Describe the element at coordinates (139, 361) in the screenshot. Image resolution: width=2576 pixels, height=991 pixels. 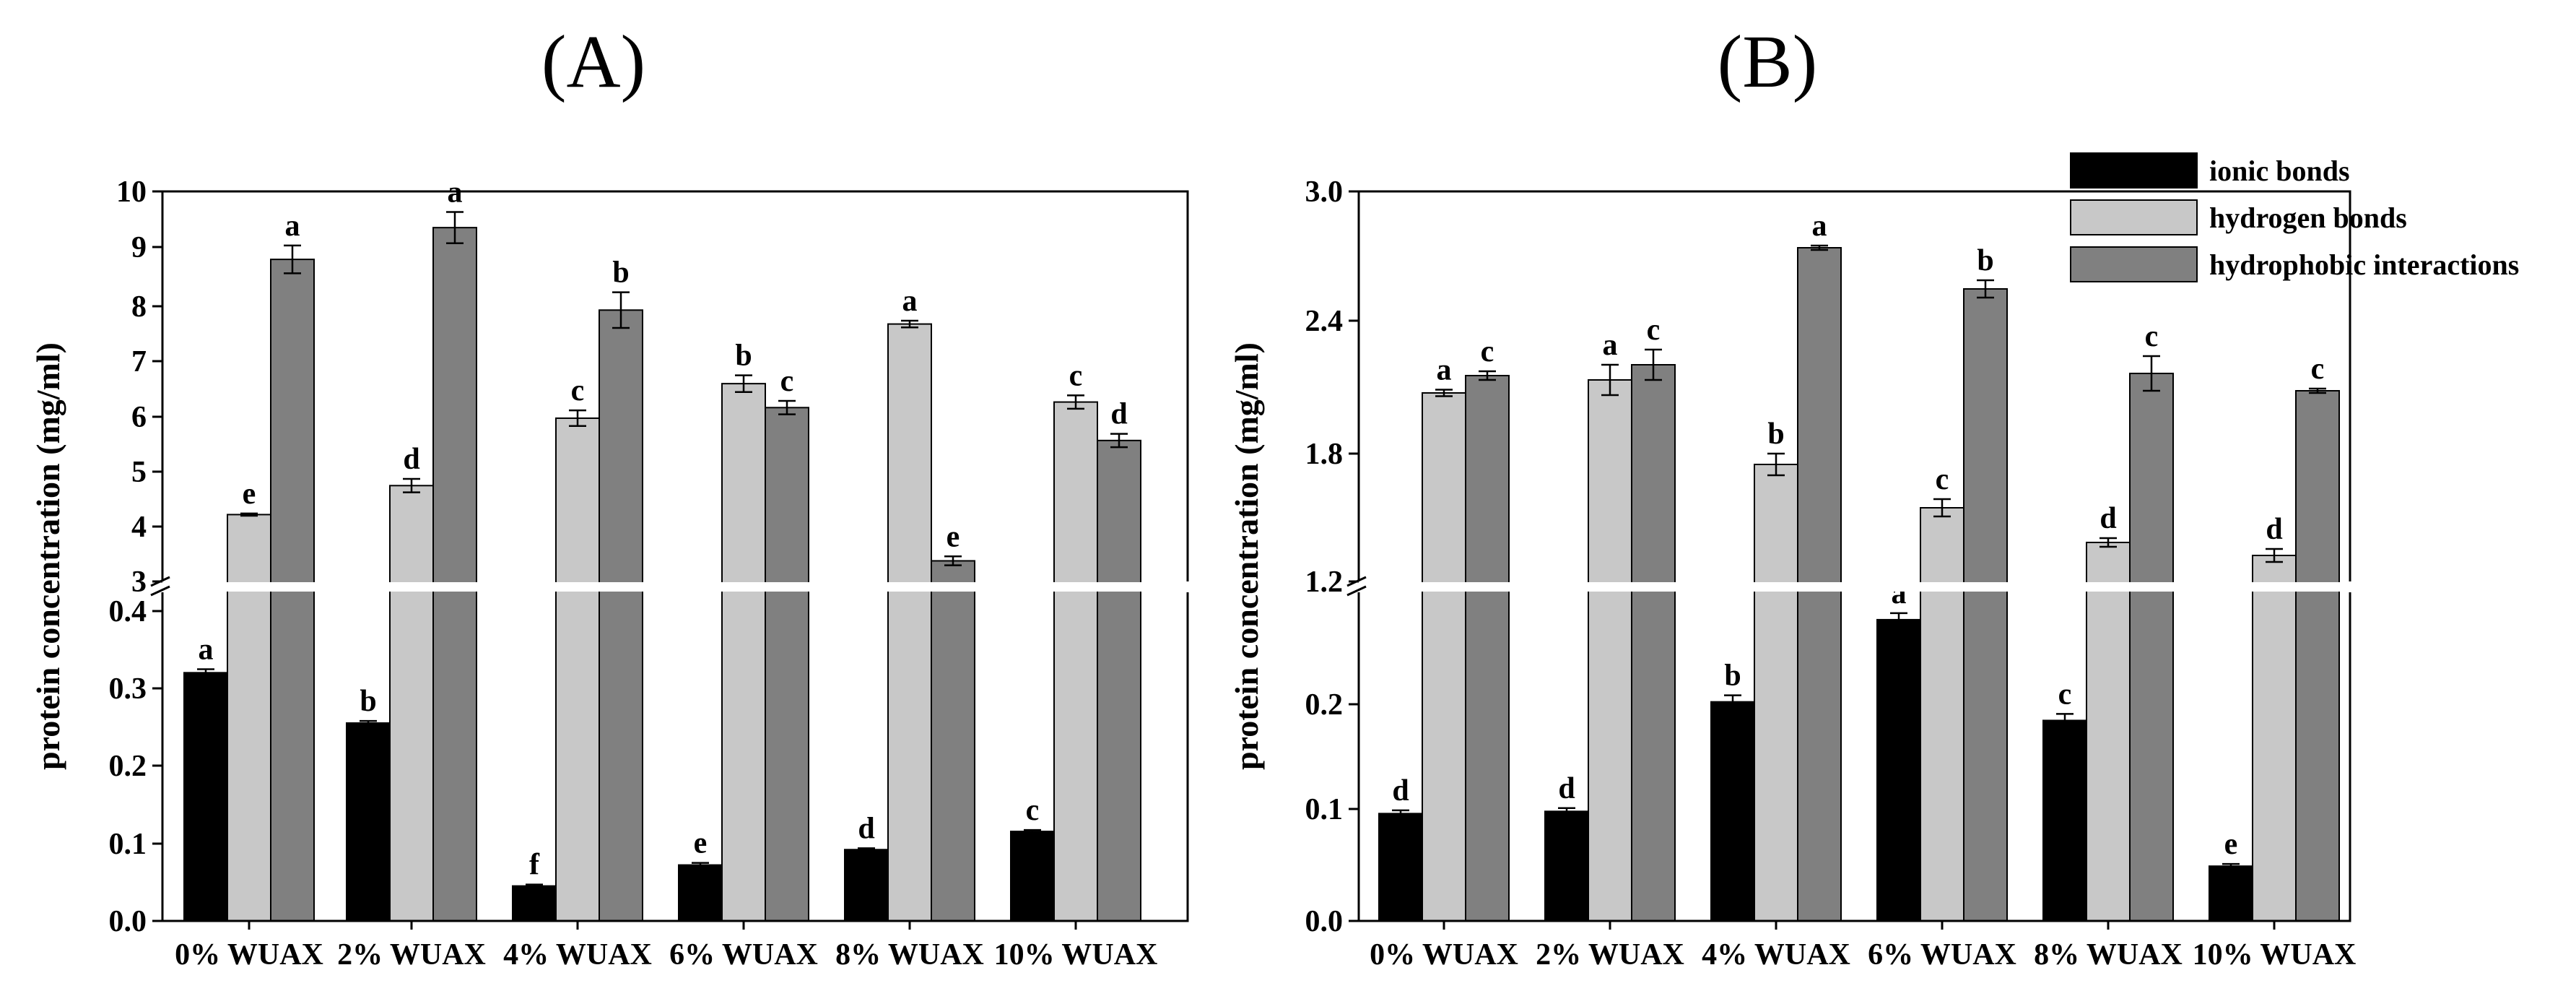
I see `y-tick-label: 7` at that location.